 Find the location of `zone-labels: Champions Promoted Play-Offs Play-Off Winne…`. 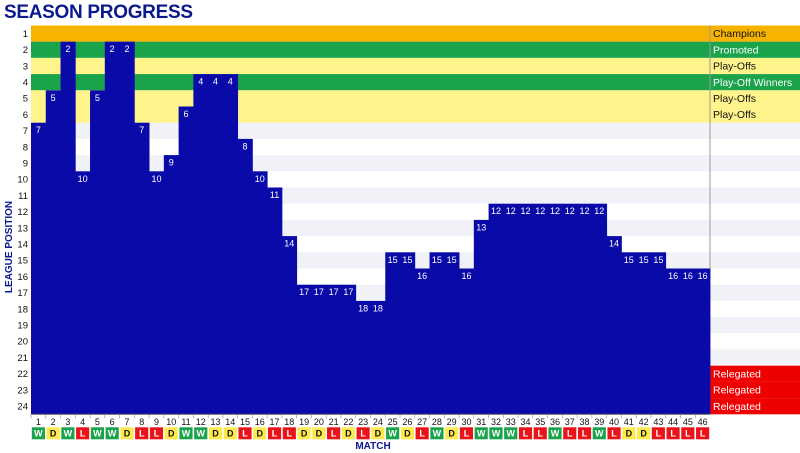

zone-labels: Champions Promoted Play-Offs Play-Off Winne… is located at coordinates (752, 220).